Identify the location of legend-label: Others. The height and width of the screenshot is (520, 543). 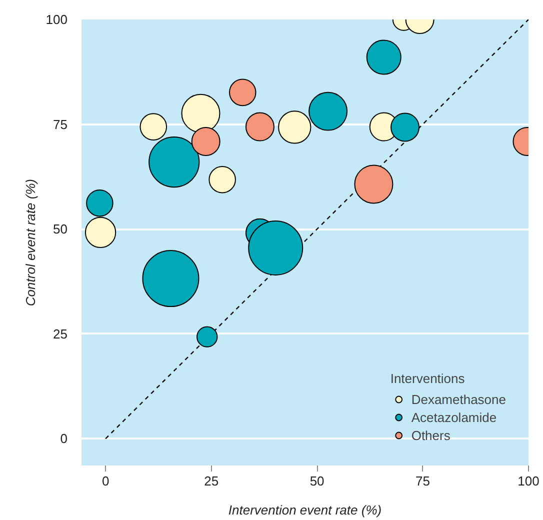
(430, 435).